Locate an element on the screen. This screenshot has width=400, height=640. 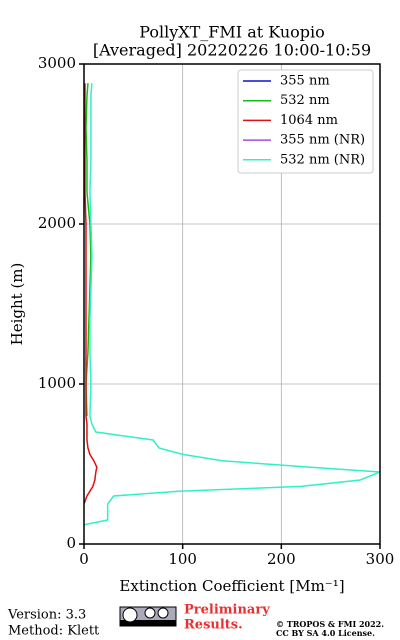
x-tick-label: 200 is located at coordinates (281, 559).